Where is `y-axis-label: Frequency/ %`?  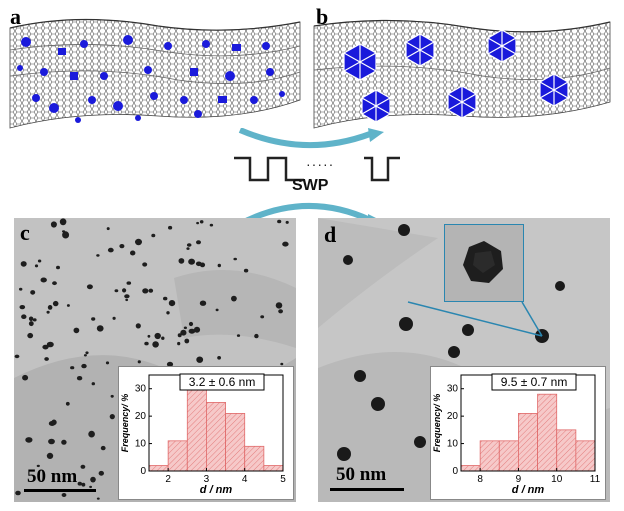 y-axis-label: Frequency/ % is located at coordinates (437, 423).